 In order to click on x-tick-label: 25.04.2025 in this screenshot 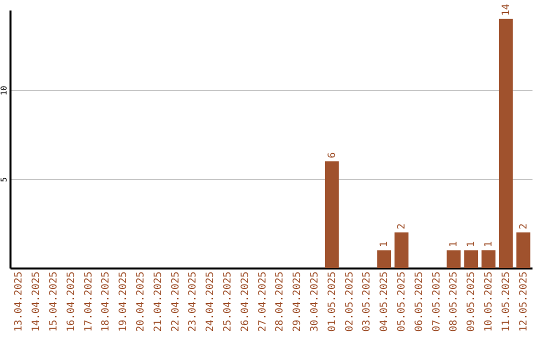, I will do `click(228, 302)`.